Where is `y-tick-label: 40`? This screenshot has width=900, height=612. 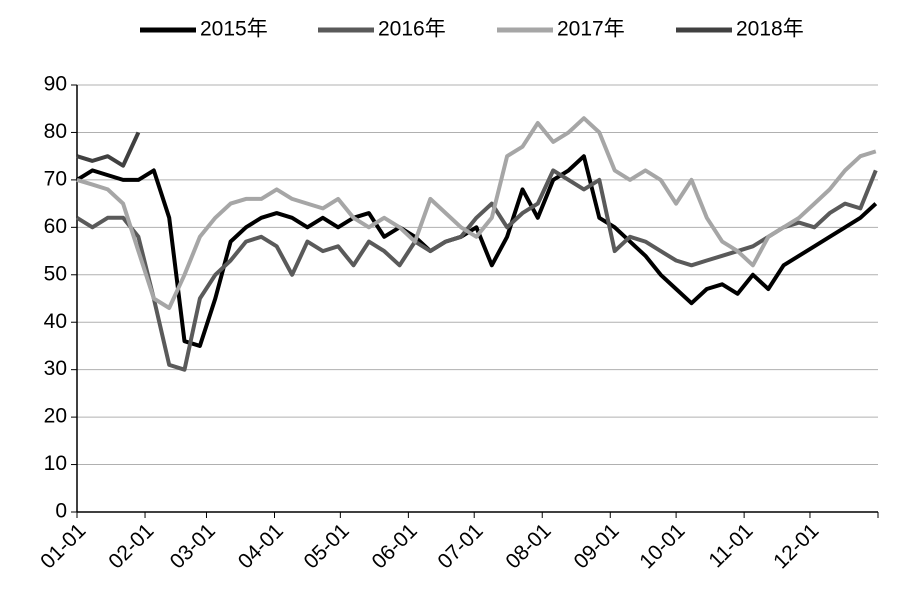
y-tick-label: 40 is located at coordinates (55, 321).